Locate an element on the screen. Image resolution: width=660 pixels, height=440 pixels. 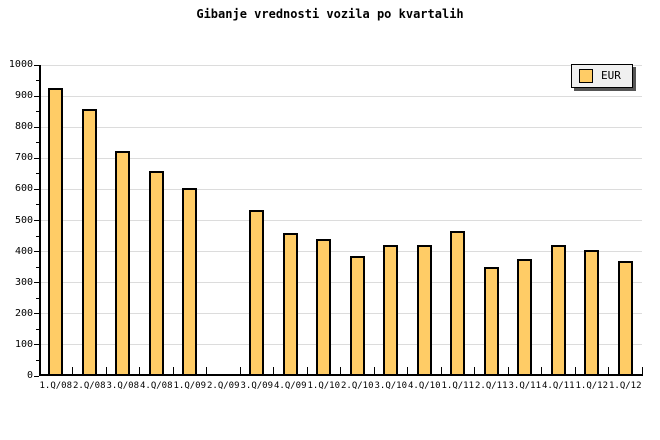
x-axis-label-17: 1.Q/12 is located at coordinates (625, 386).